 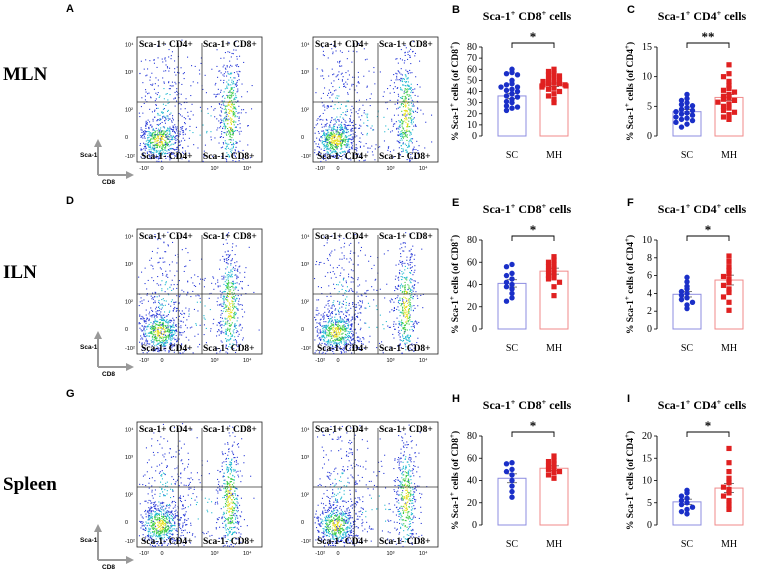 I want to click on y-tick-label: 6, so click(x=649, y=276).